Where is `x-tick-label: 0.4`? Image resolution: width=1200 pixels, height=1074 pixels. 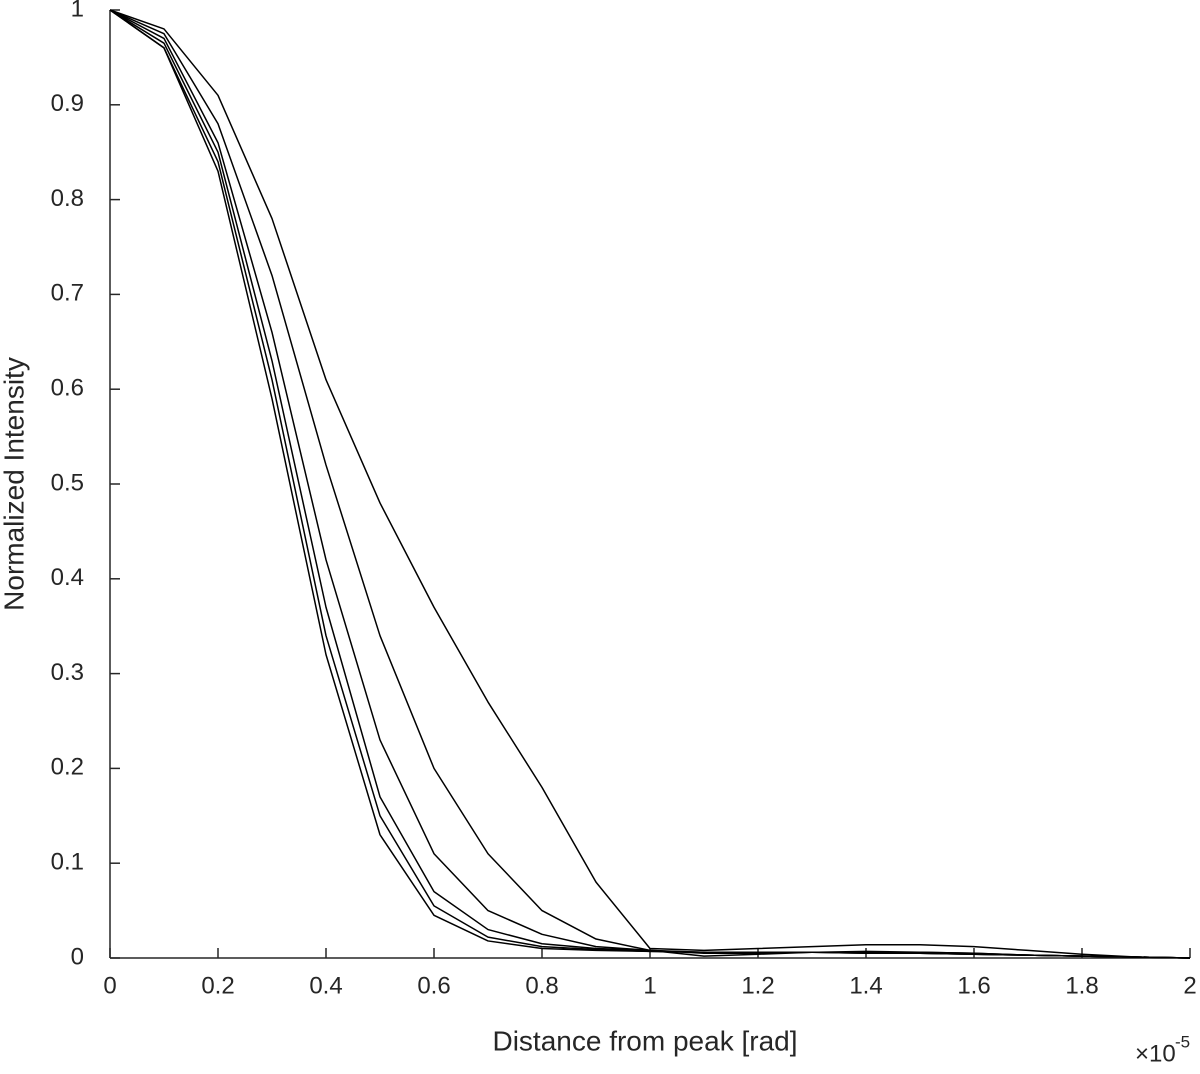 x-tick-label: 0.4 is located at coordinates (325, 985).